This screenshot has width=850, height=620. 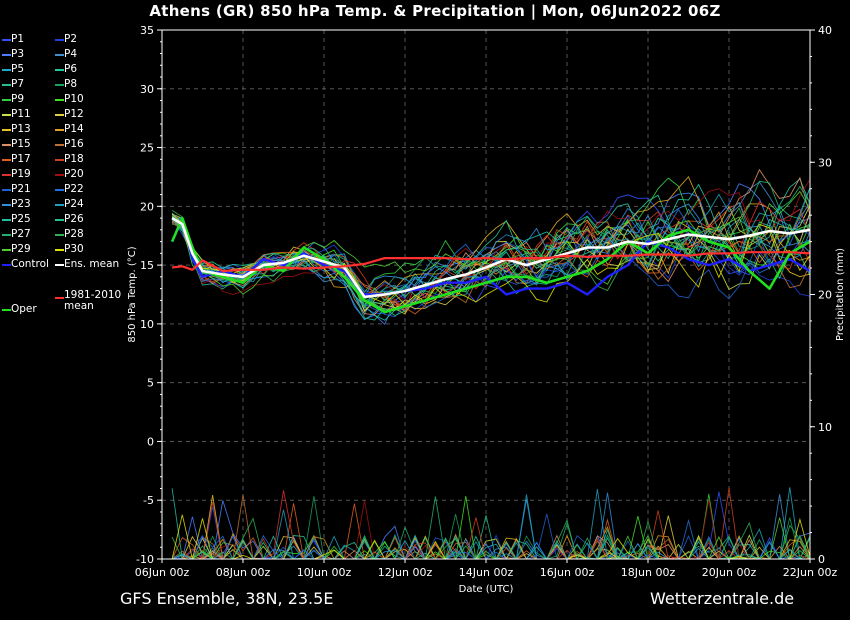 I want to click on x-tick-label: 22Jun 00z, so click(x=810, y=572).